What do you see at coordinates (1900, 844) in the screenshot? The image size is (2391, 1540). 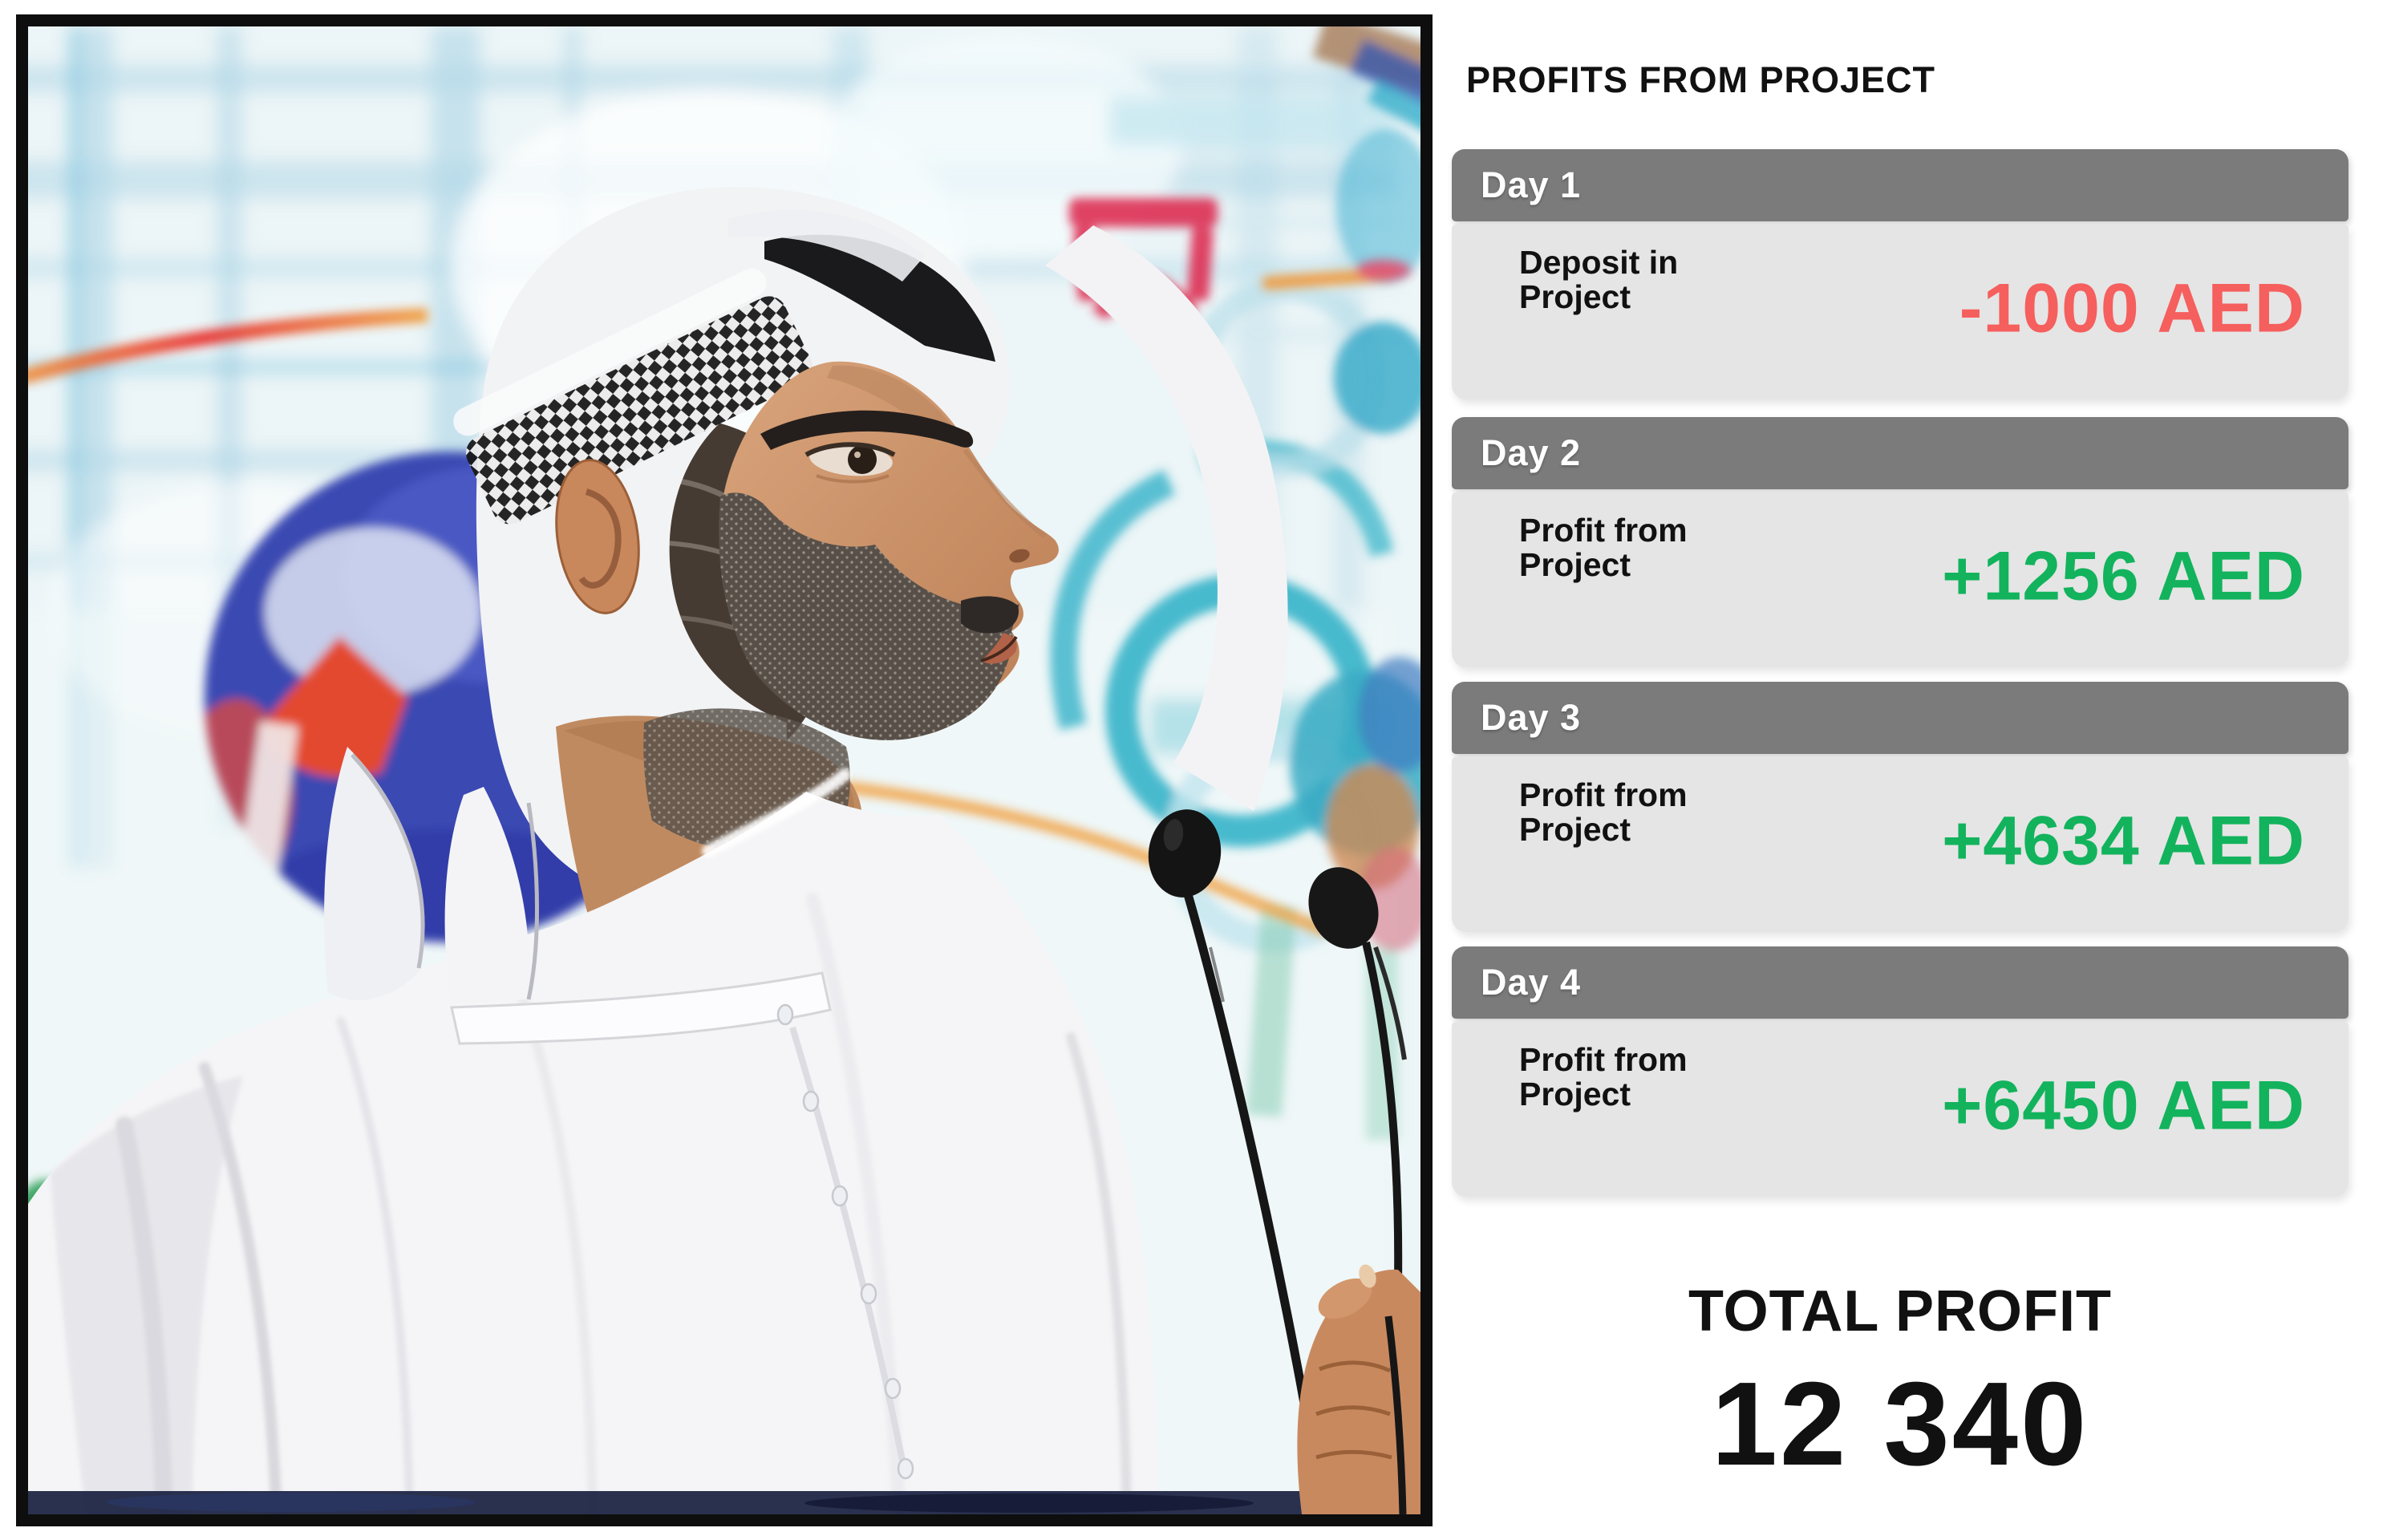 I see `day-card-body: Profit from Project +4634 AED` at bounding box center [1900, 844].